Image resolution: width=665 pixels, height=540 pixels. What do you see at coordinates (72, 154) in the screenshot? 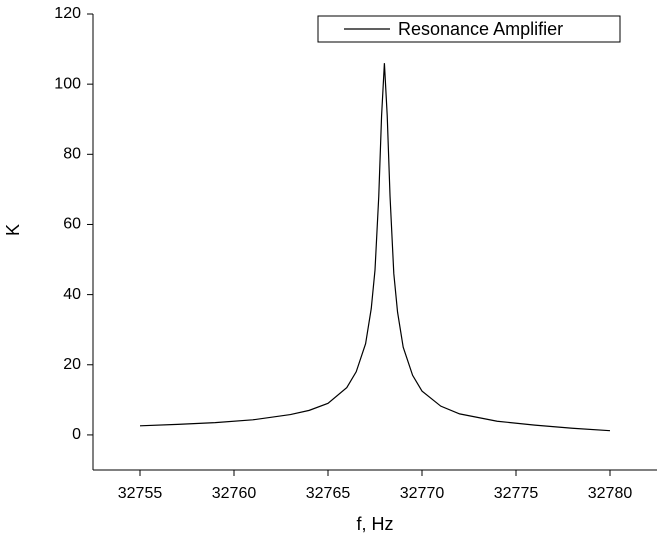
I see `y-tick-label: 80` at bounding box center [72, 154].